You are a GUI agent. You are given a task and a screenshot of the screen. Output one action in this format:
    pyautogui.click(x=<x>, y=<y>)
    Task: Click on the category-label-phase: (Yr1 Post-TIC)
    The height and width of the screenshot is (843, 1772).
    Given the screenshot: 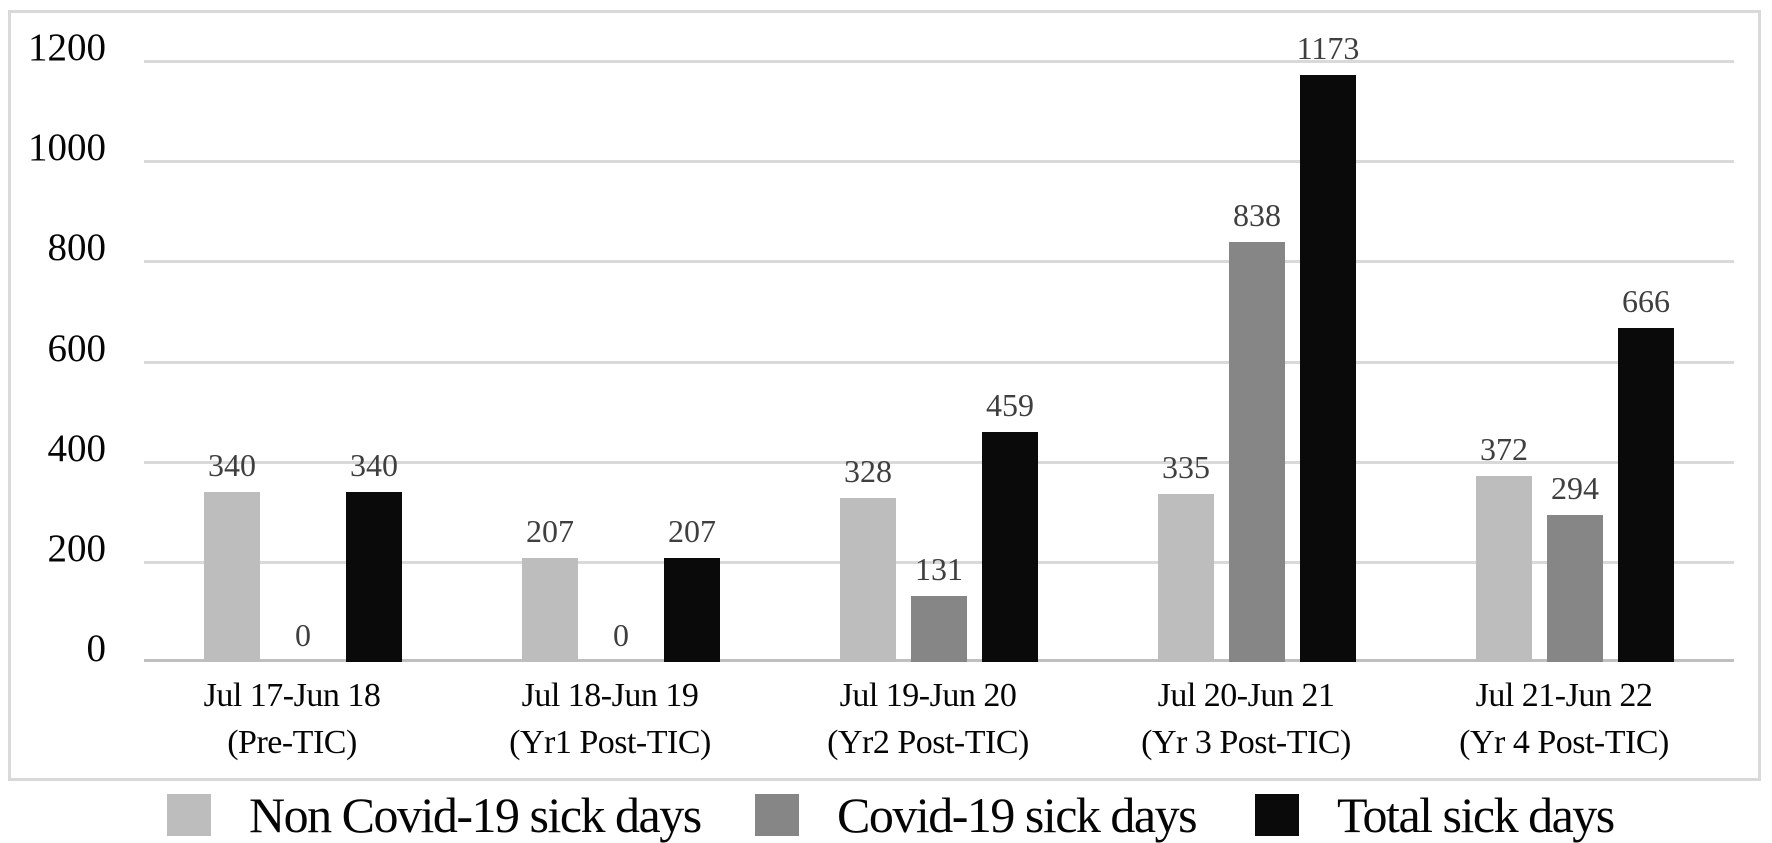 What is the action you would take?
    pyautogui.click(x=610, y=742)
    